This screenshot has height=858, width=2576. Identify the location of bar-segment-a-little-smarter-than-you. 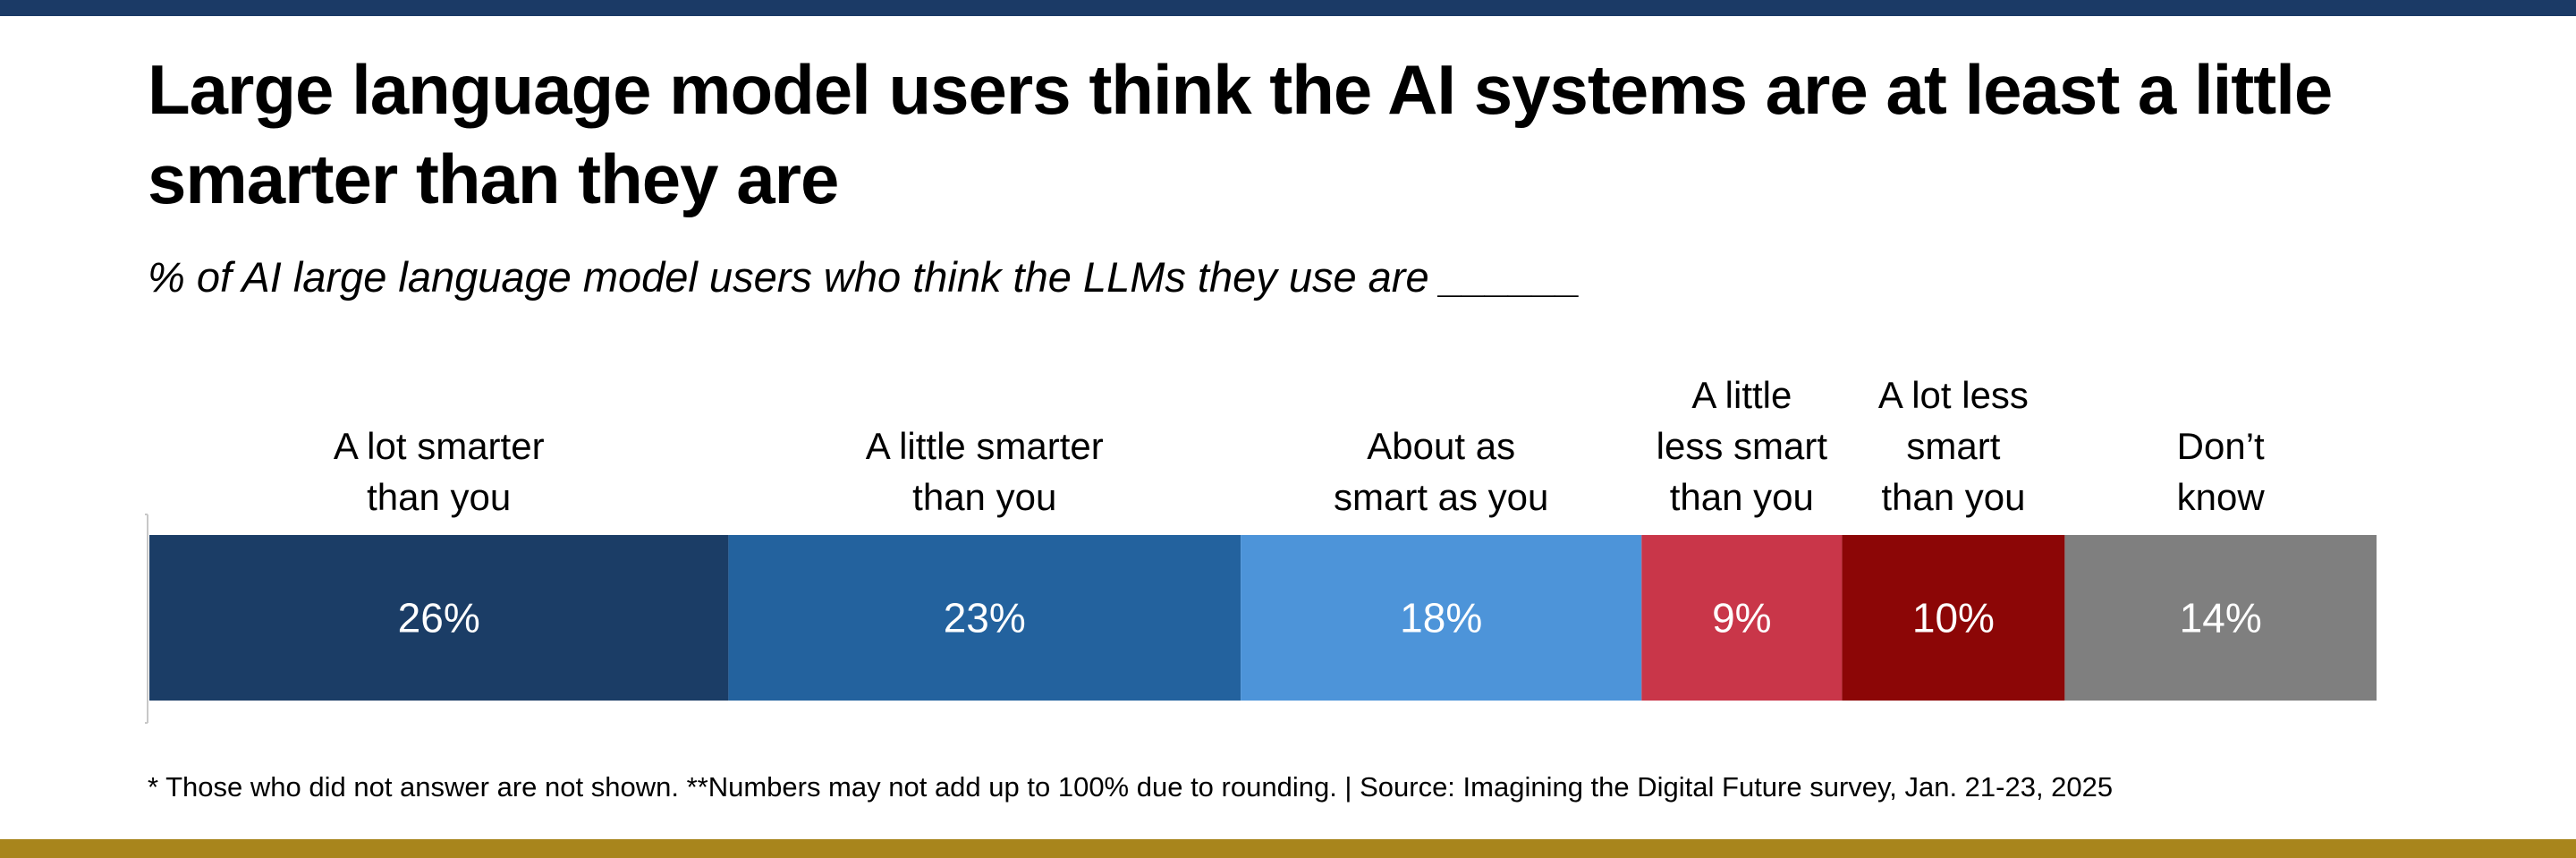
(984, 618).